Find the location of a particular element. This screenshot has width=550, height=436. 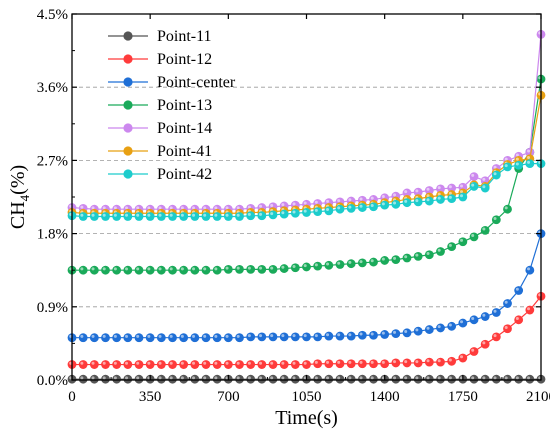

y-tick-label: 2.7% is located at coordinates (52, 161).